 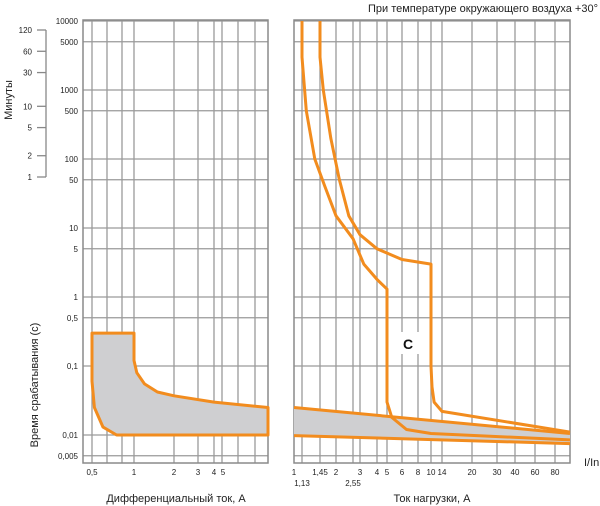 What do you see at coordinates (442, 472) in the screenshot?
I see `x-tick-label: 14` at bounding box center [442, 472].